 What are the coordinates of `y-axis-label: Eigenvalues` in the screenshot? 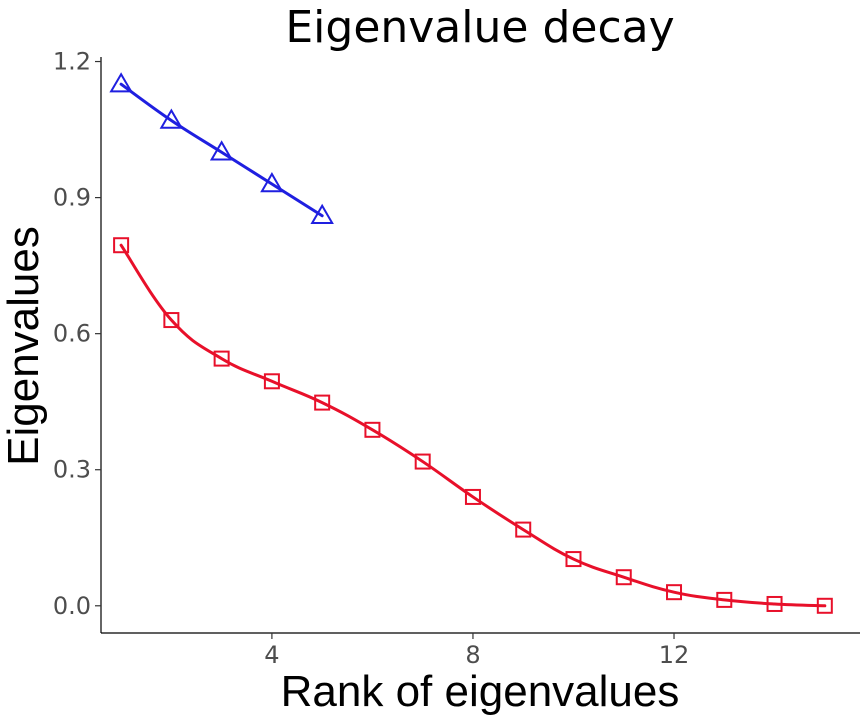 It's located at (24, 346).